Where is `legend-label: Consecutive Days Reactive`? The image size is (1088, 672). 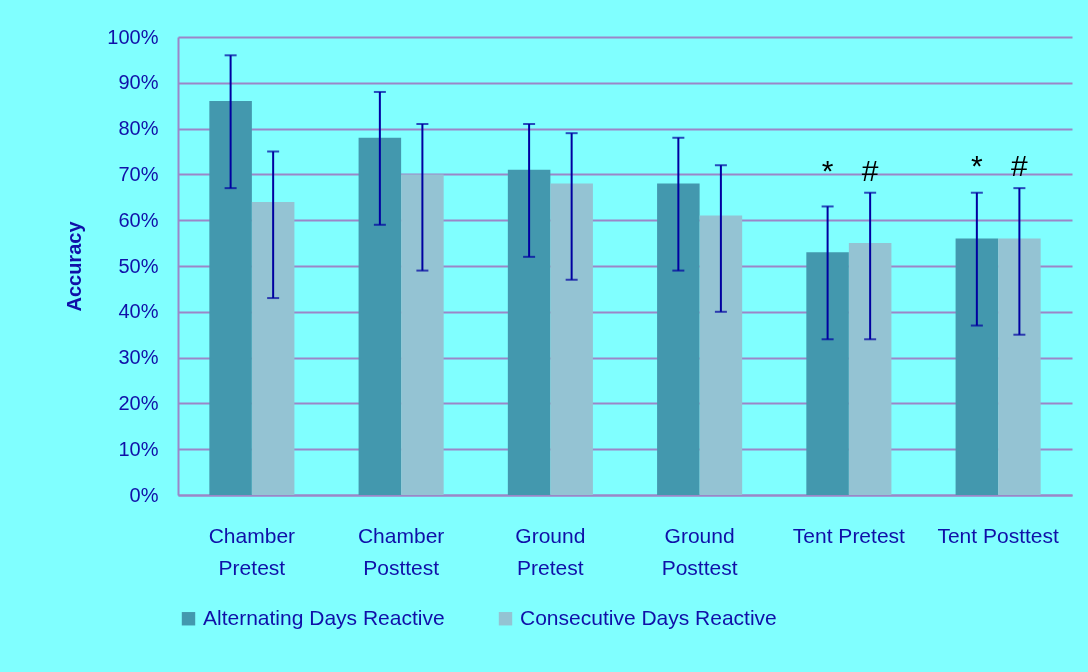
legend-label: Consecutive Days Reactive is located at coordinates (648, 617).